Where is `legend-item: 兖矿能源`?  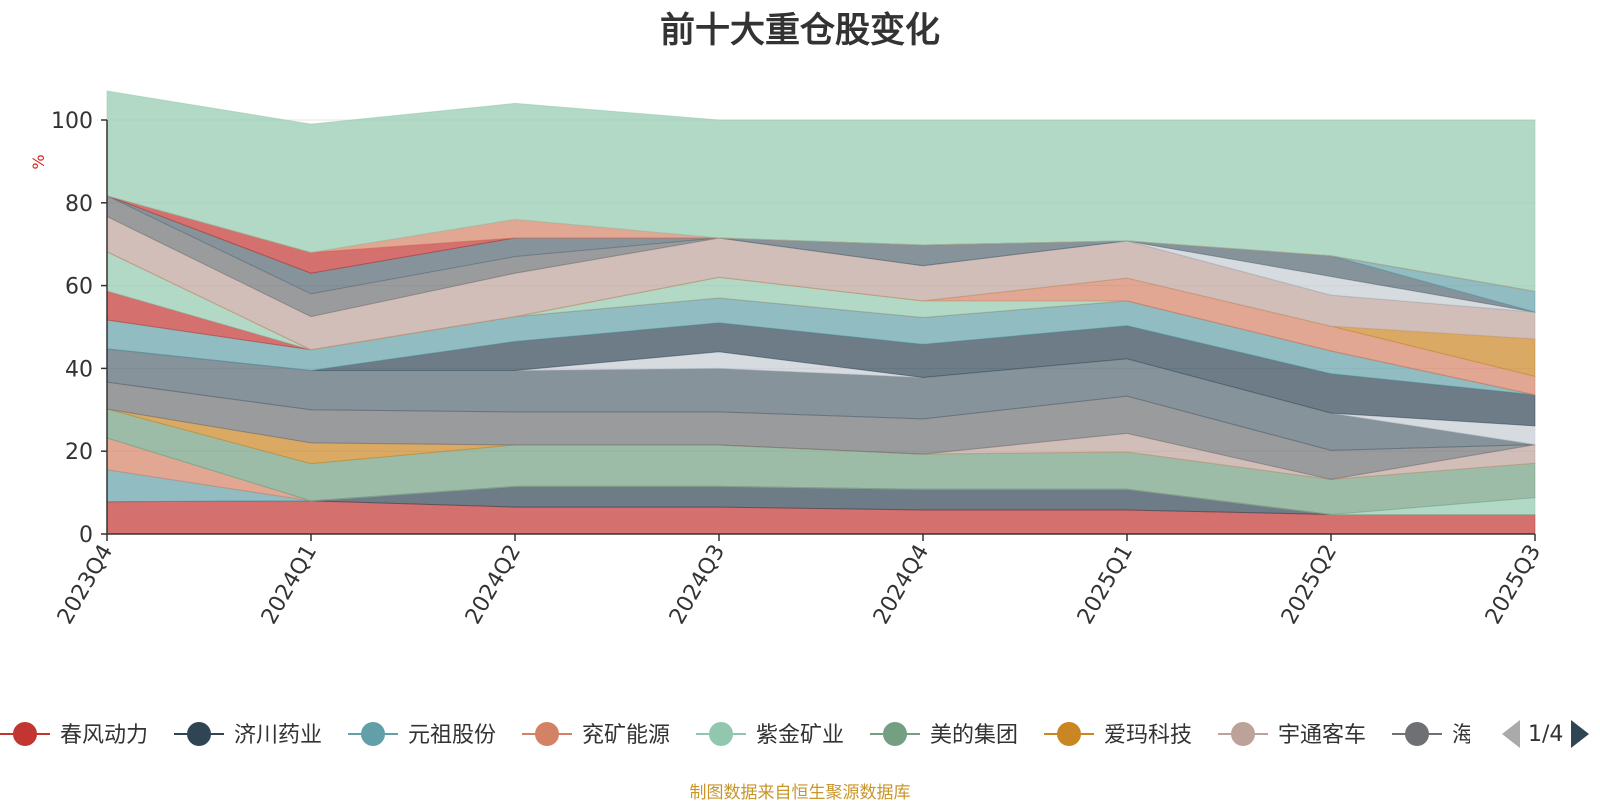
legend-item: 兖矿能源 is located at coordinates (596, 735).